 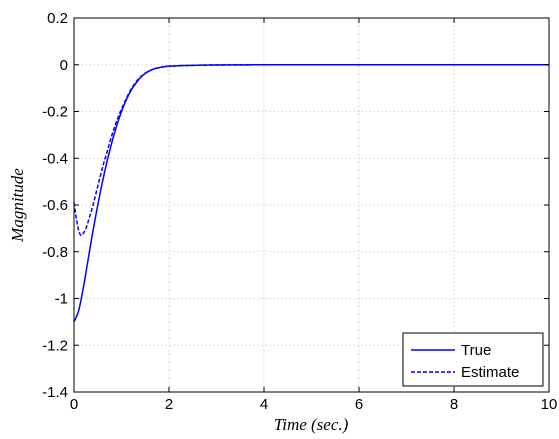 I want to click on y-tick-label-2: -1, so click(x=61, y=299).